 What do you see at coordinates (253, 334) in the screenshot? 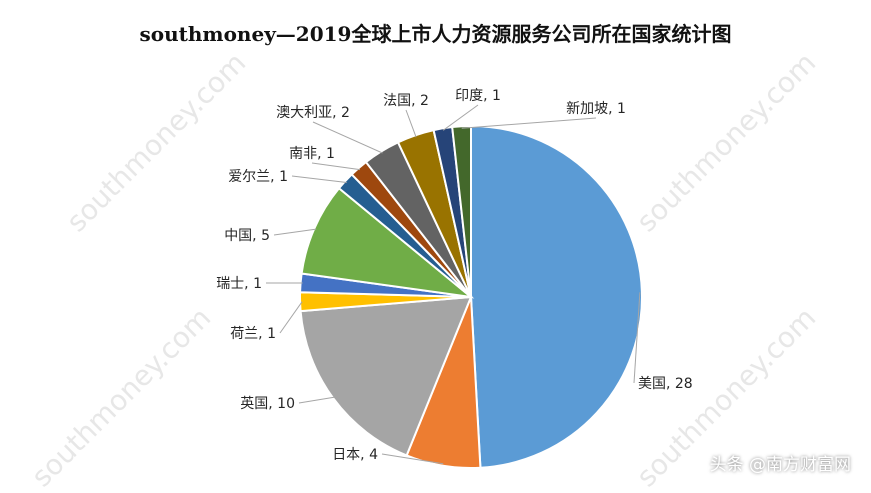
I see `data-label: 荷兰, 1` at bounding box center [253, 334].